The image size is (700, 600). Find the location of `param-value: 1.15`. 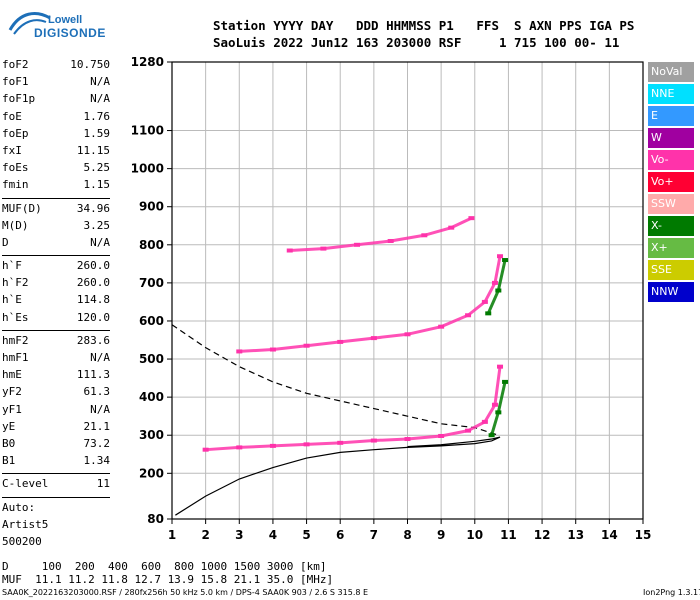

param-value: 1.15 is located at coordinates (97, 185).